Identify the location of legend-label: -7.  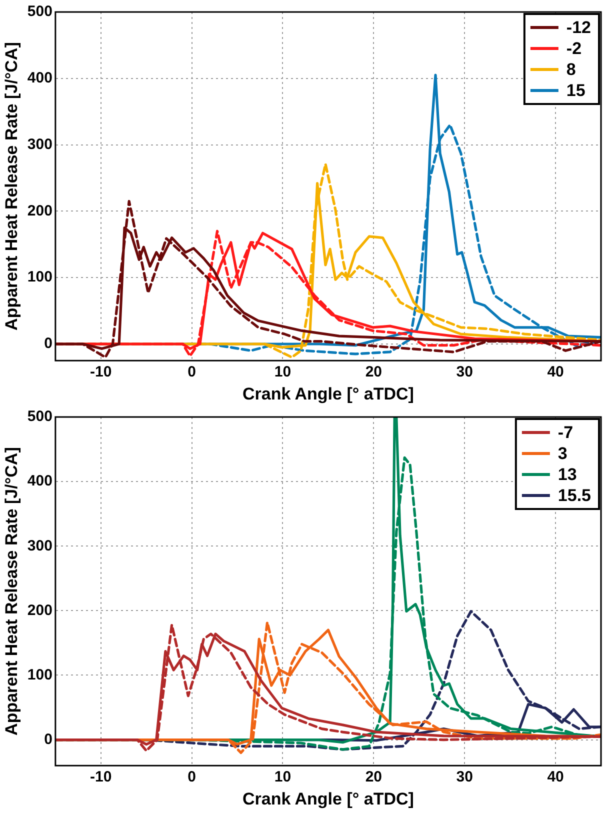
(566, 432).